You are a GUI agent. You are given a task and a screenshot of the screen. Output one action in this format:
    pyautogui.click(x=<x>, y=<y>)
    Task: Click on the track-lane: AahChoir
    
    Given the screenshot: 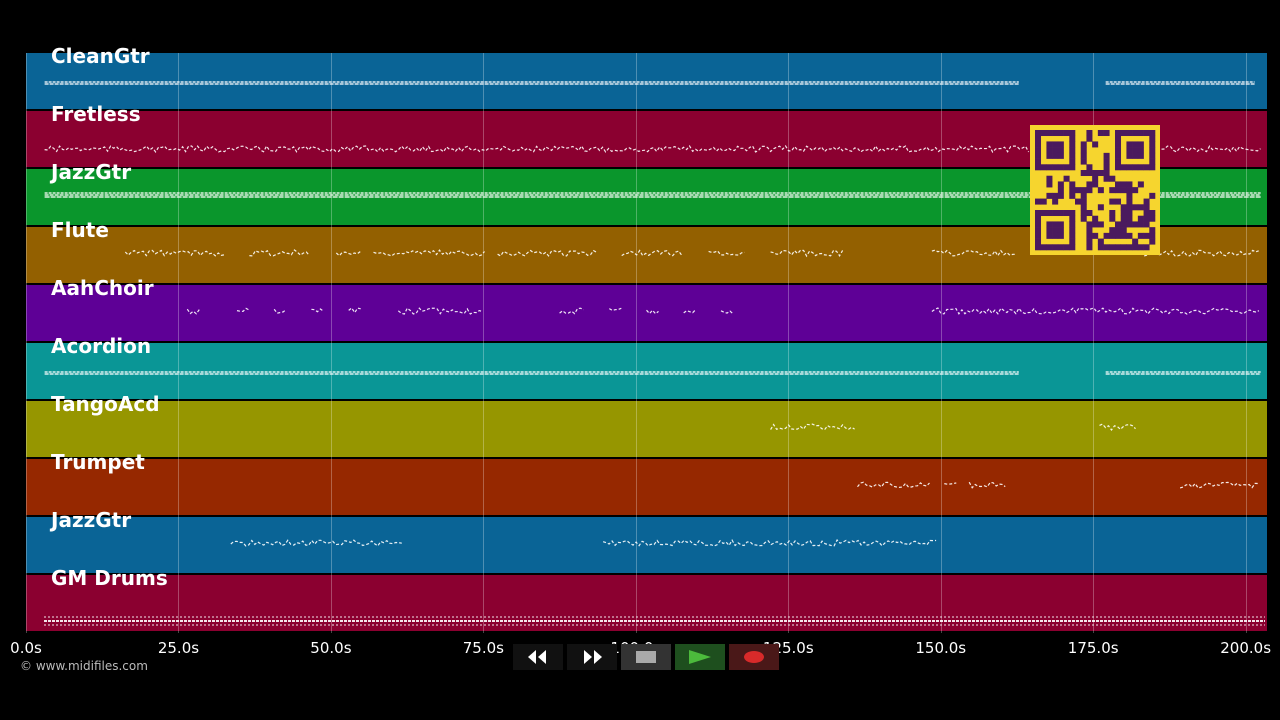 What is the action you would take?
    pyautogui.click(x=646, y=308)
    